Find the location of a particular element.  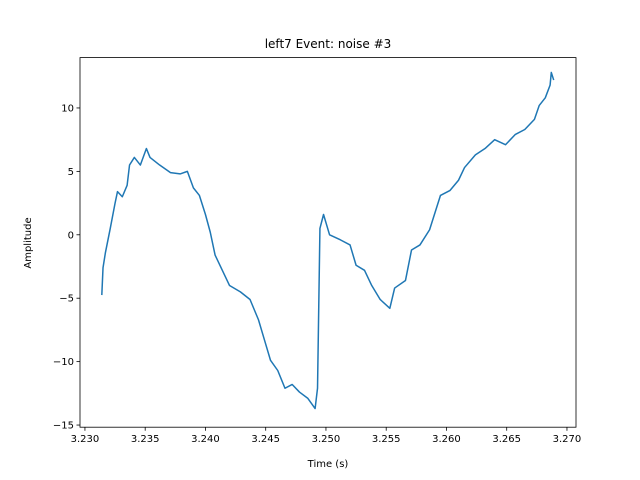

x-tick-label: 3.245 is located at coordinates (265, 439).